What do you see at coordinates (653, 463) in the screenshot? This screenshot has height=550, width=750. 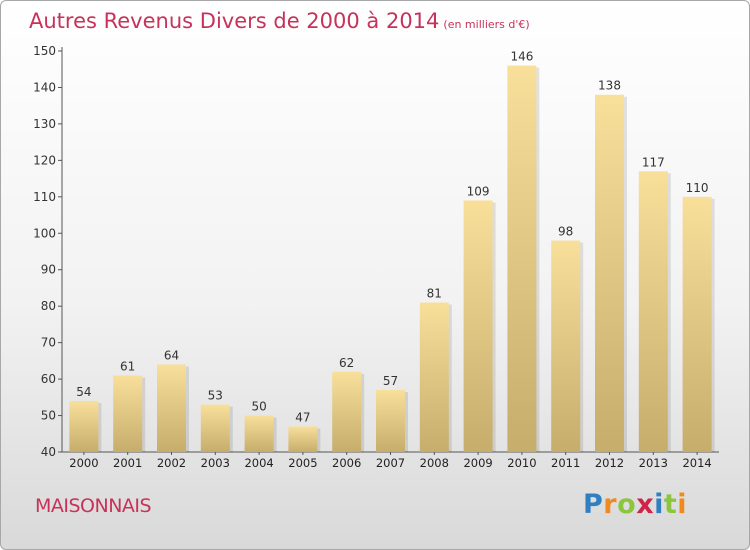 I see `x-tick-label-2013: 2013` at bounding box center [653, 463].